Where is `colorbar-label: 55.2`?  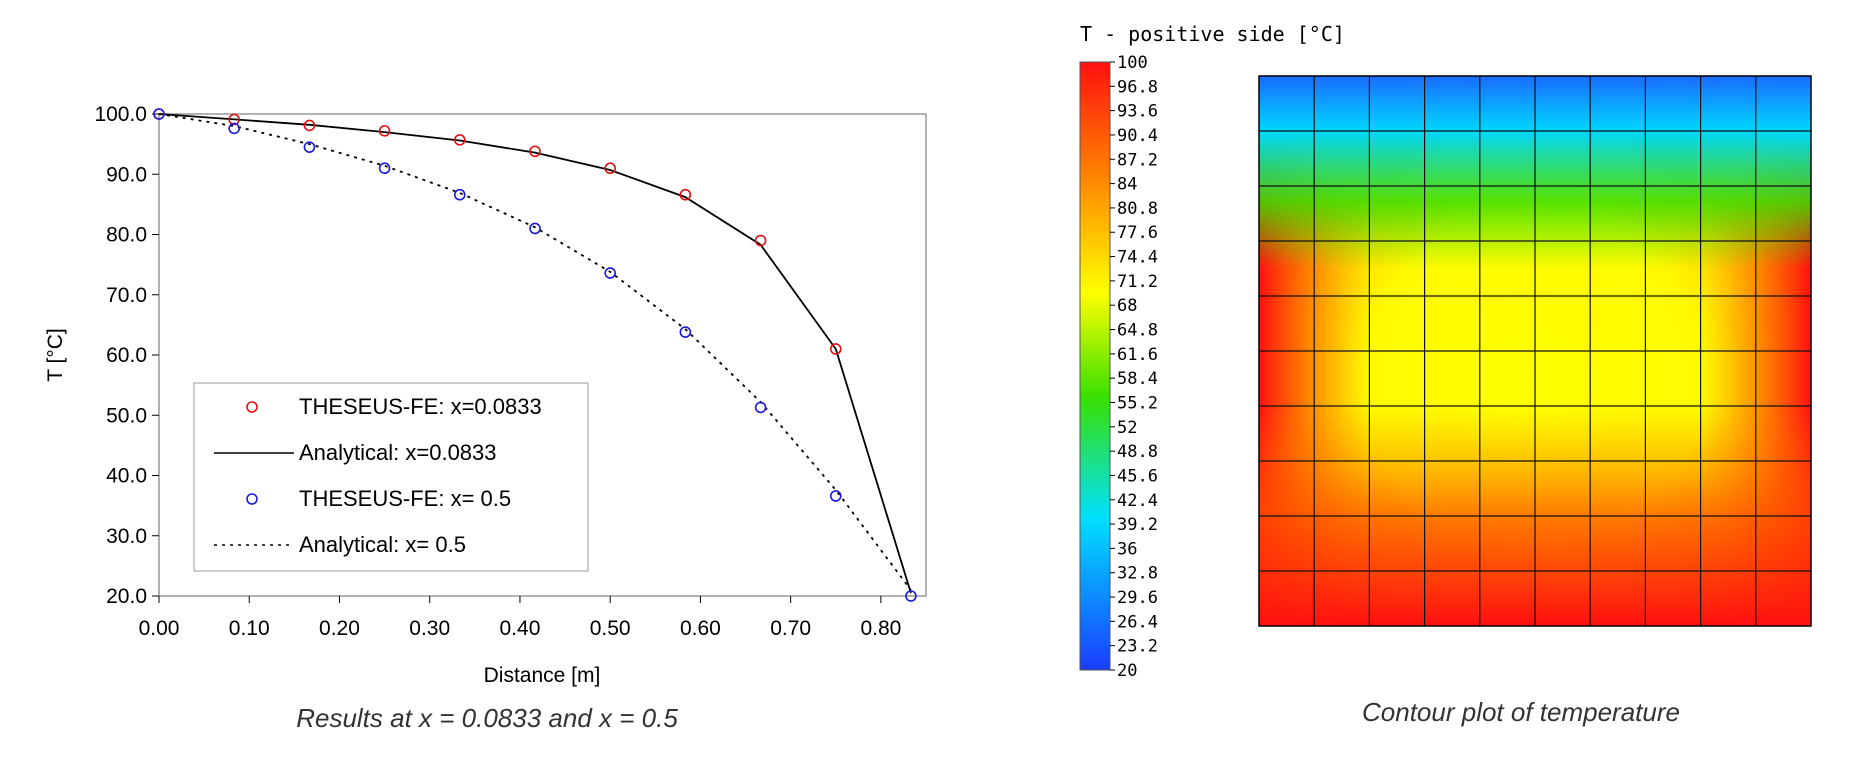 colorbar-label: 55.2 is located at coordinates (1137, 403).